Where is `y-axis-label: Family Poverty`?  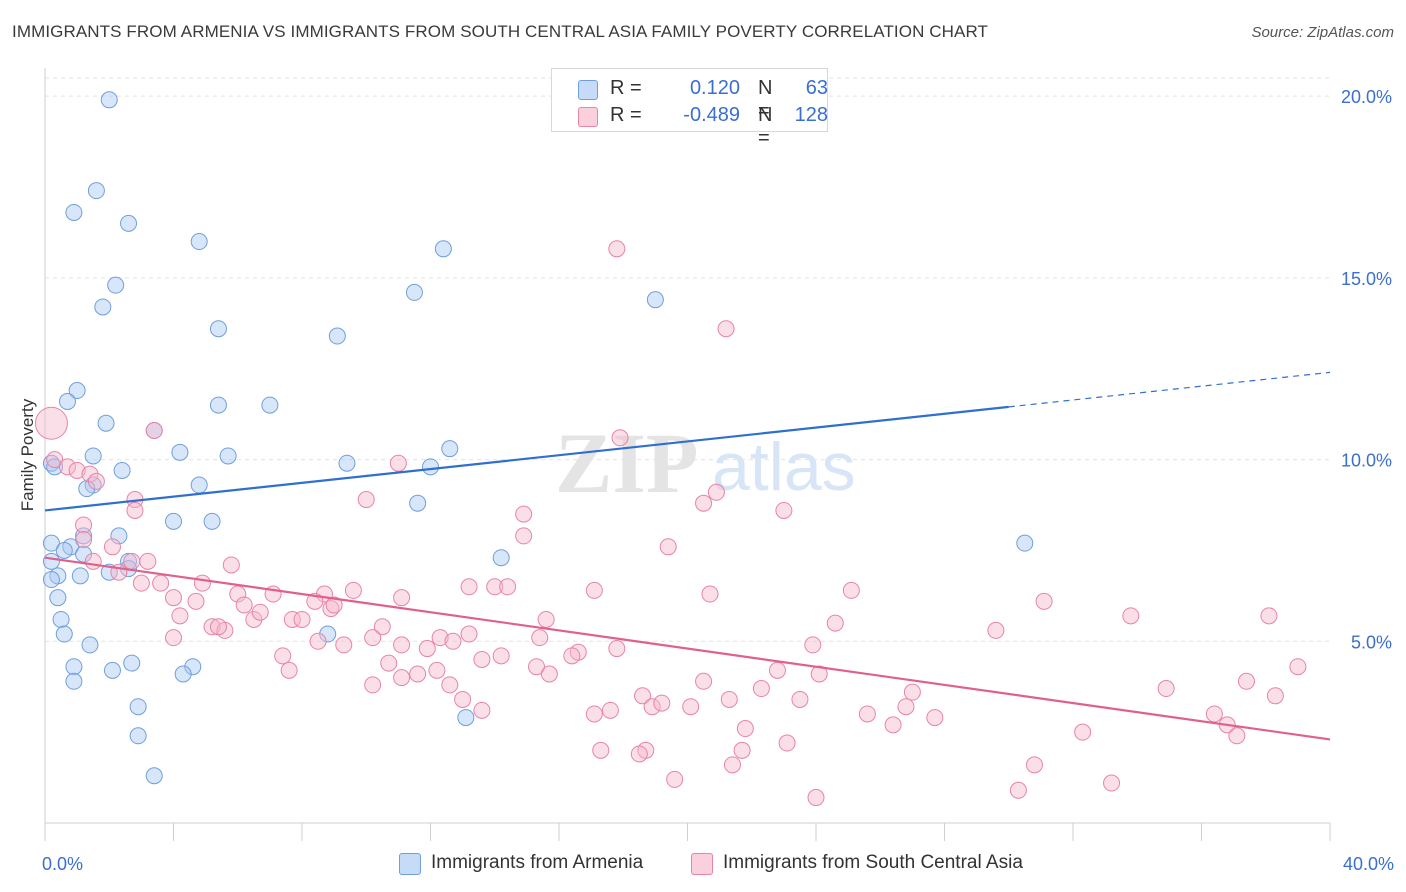 y-axis-label: Family Poverty is located at coordinates (27, 455).